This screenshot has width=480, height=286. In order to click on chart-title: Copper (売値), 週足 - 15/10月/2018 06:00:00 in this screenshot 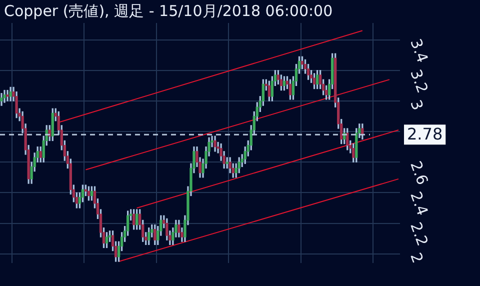, I will do `click(168, 11)`.